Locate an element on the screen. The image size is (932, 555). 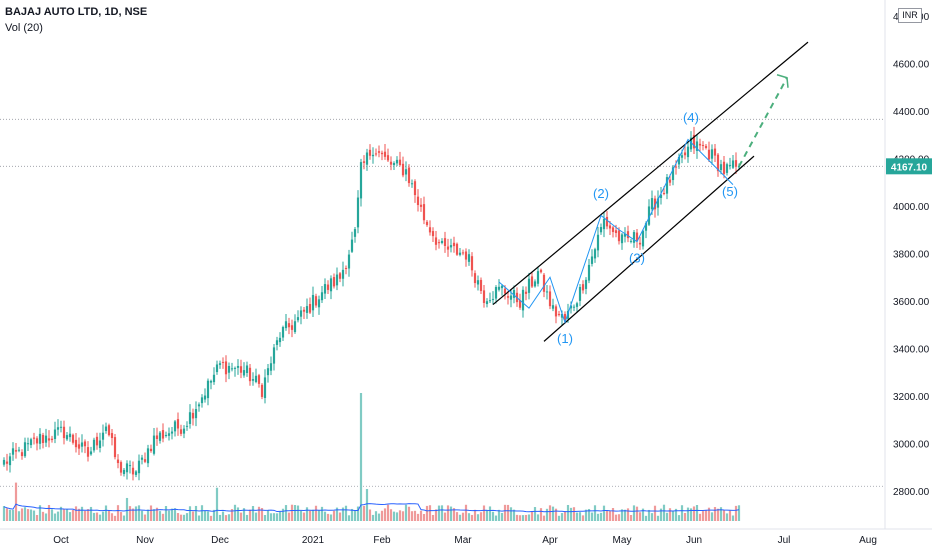
y-tick-label: 3200.00 is located at coordinates (911, 397).